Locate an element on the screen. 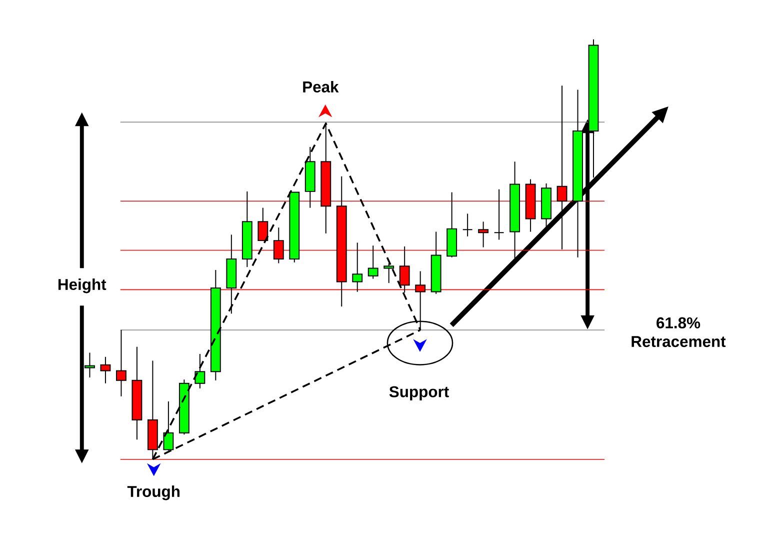  text: Trough is located at coordinates (153, 493).